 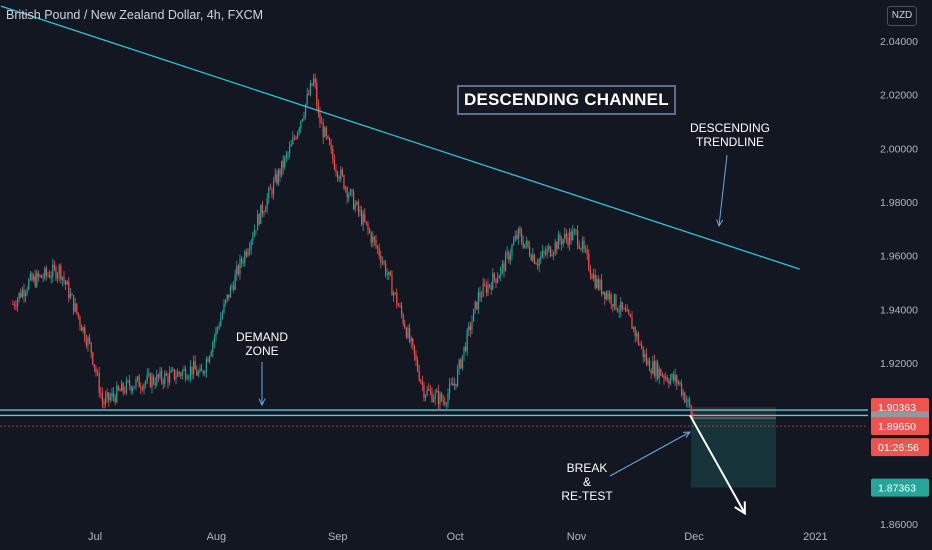 What do you see at coordinates (815, 537) in the screenshot?
I see `x-tick-label: 2021` at bounding box center [815, 537].